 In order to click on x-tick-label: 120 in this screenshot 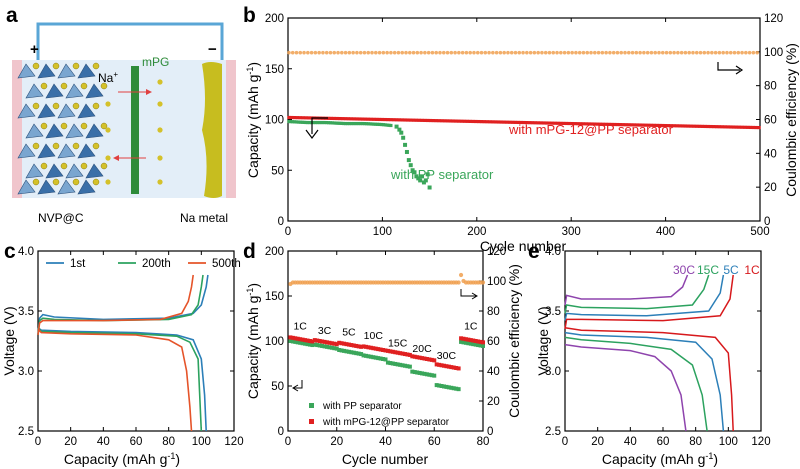, I will do `click(233, 442)`.